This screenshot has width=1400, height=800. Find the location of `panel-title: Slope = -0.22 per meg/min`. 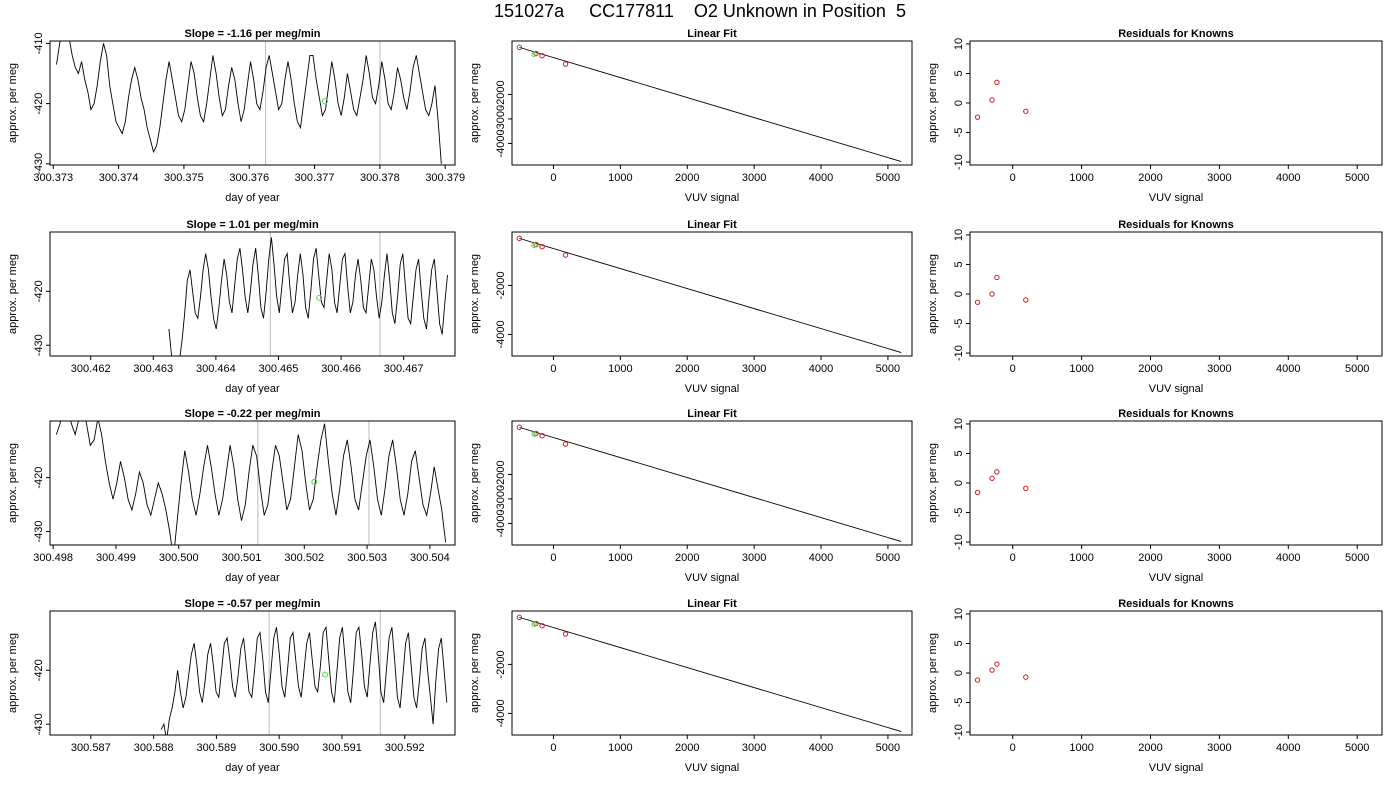

panel-title: Slope = -0.22 per meg/min is located at coordinates (252, 414).